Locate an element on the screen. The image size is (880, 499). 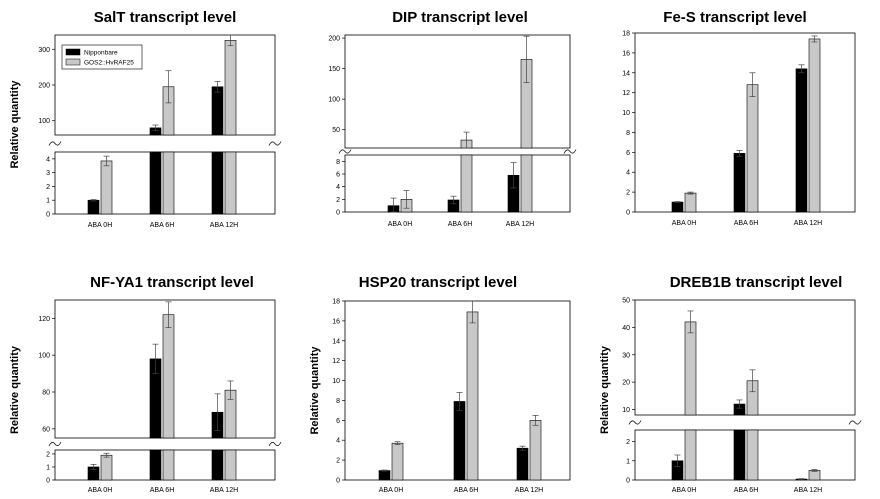
y-tick-label: 60 is located at coordinates (46, 429).